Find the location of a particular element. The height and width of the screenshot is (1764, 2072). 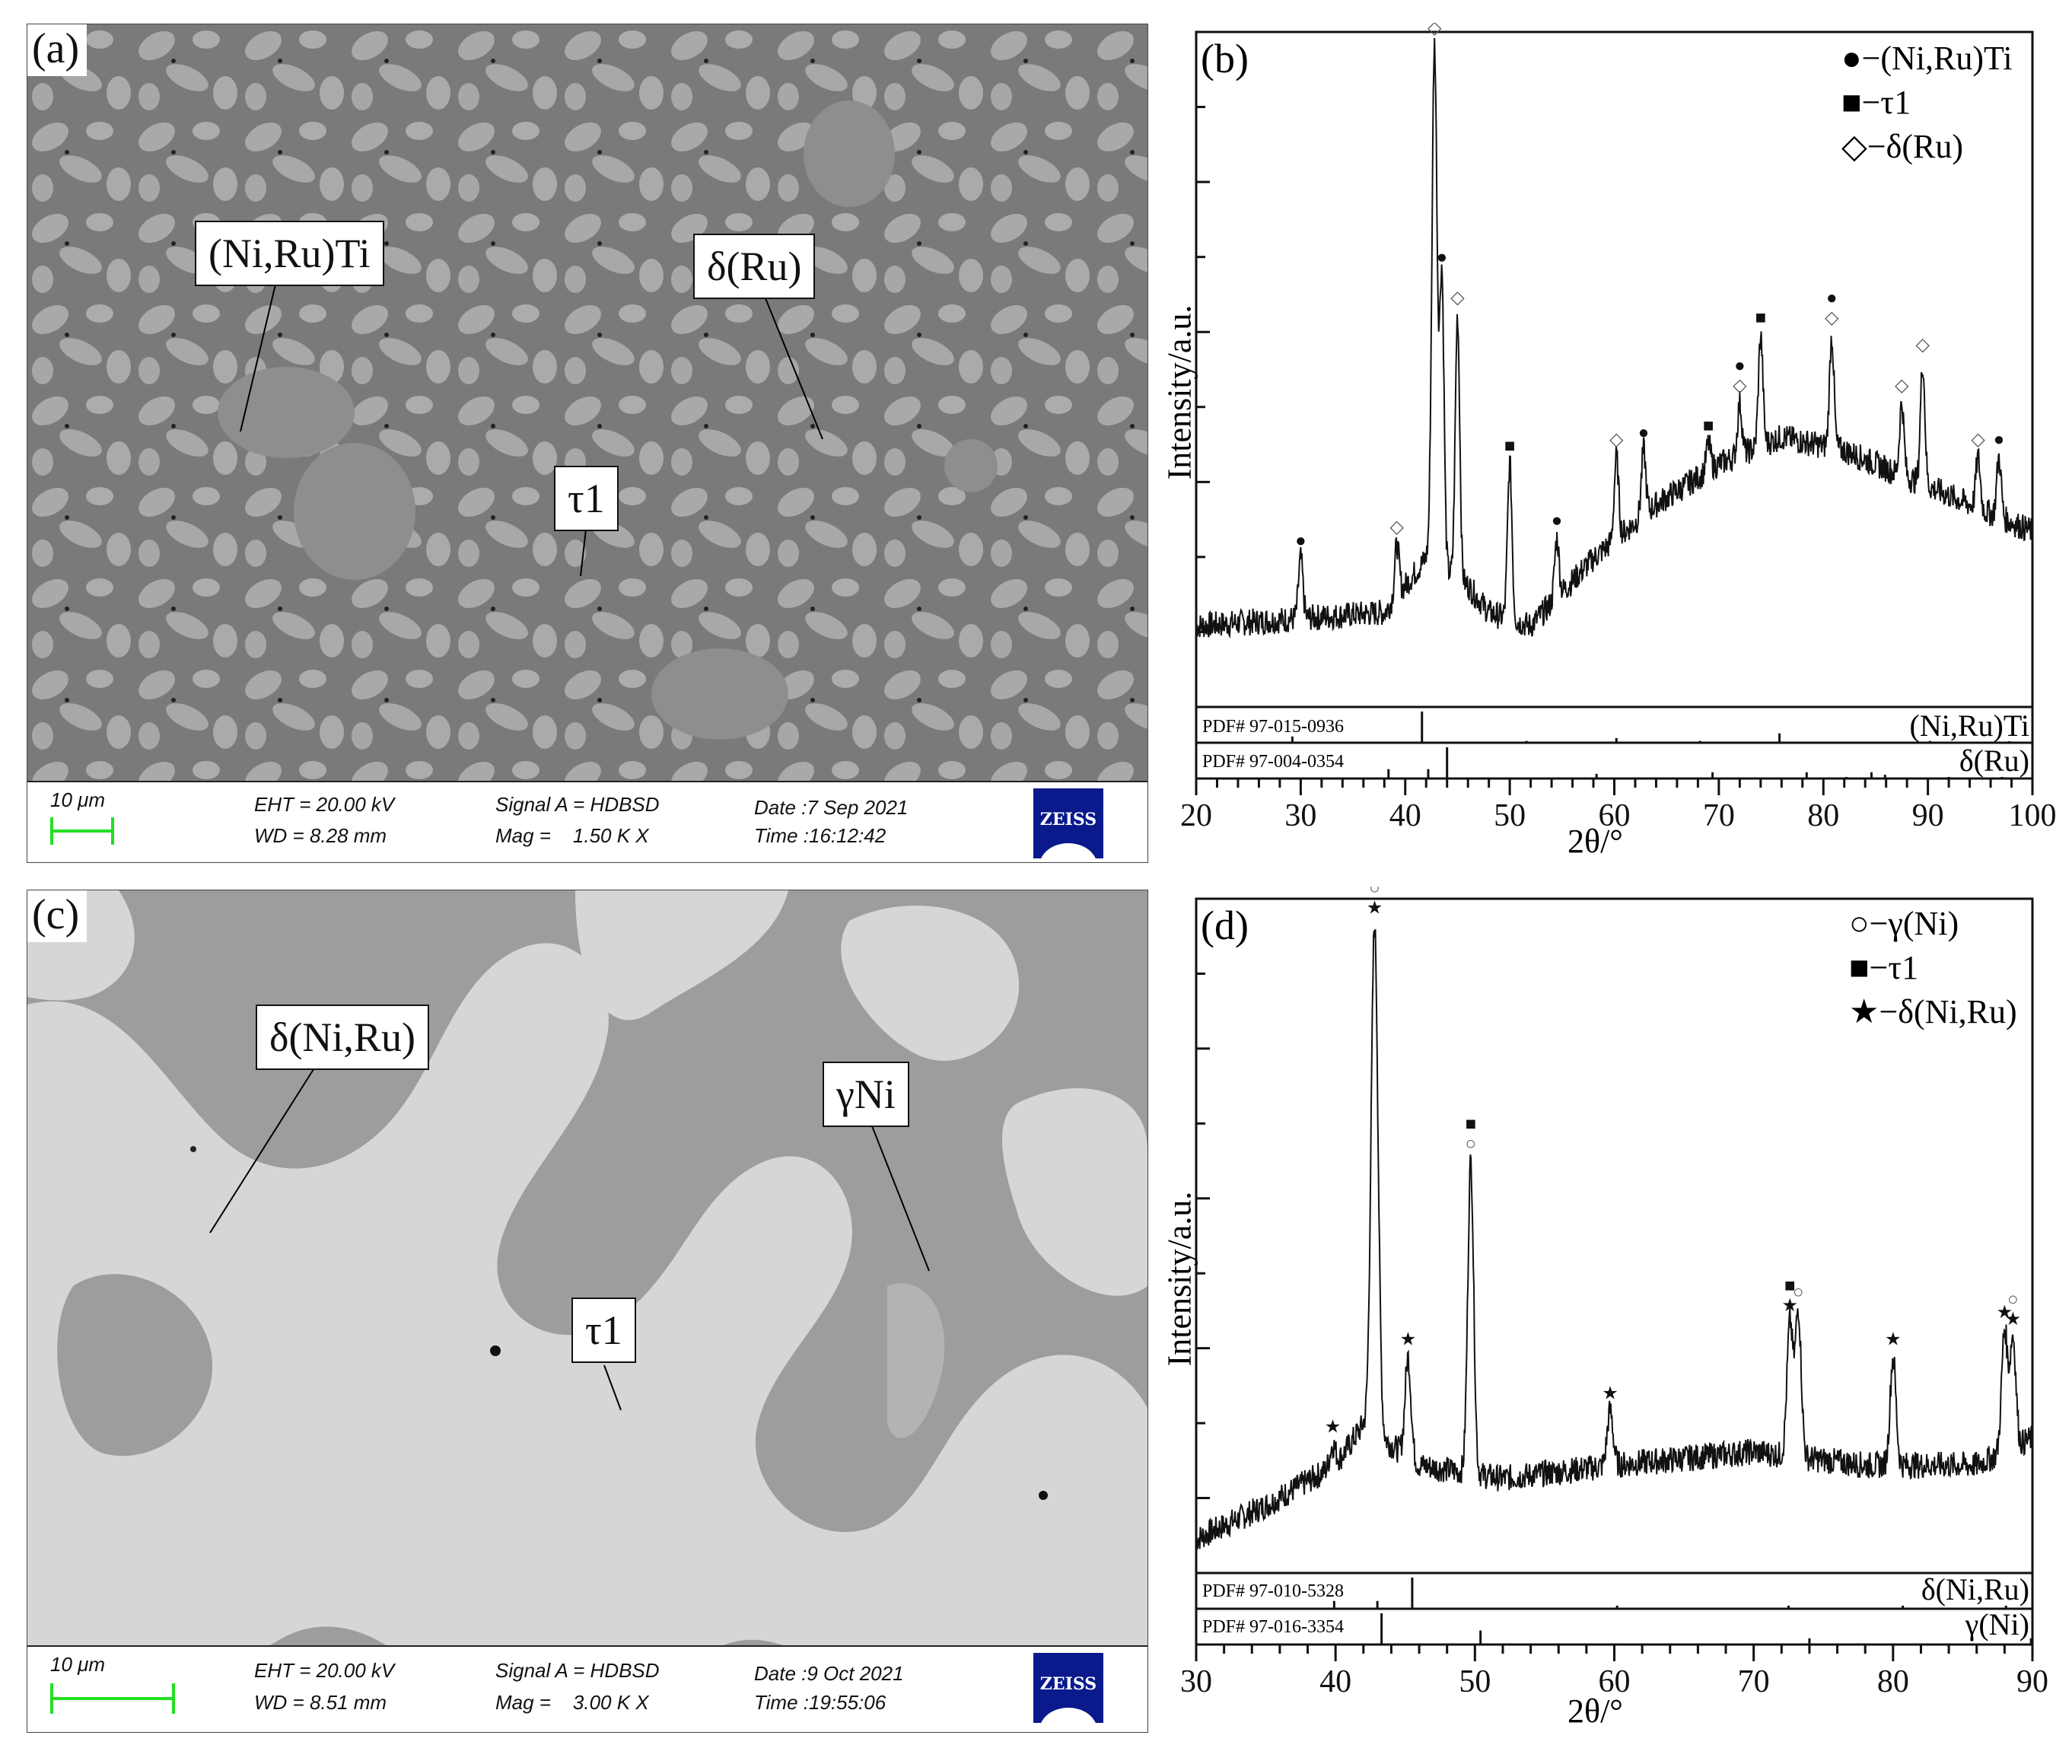

callout-gamma-ni: γNi is located at coordinates (866, 1094).